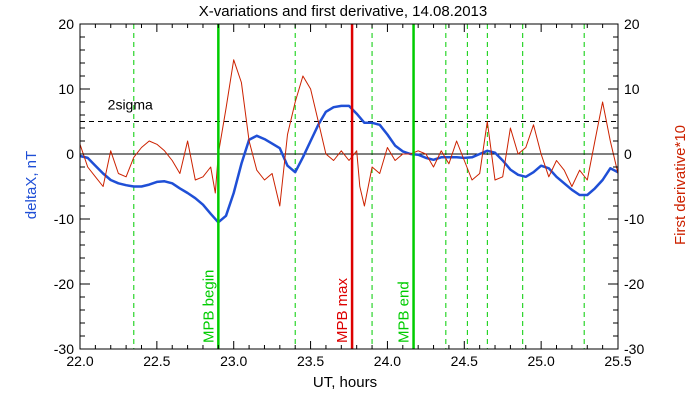 This screenshot has height=400, width=700. What do you see at coordinates (387, 361) in the screenshot?
I see `x-tick-label: 24.0` at bounding box center [387, 361].